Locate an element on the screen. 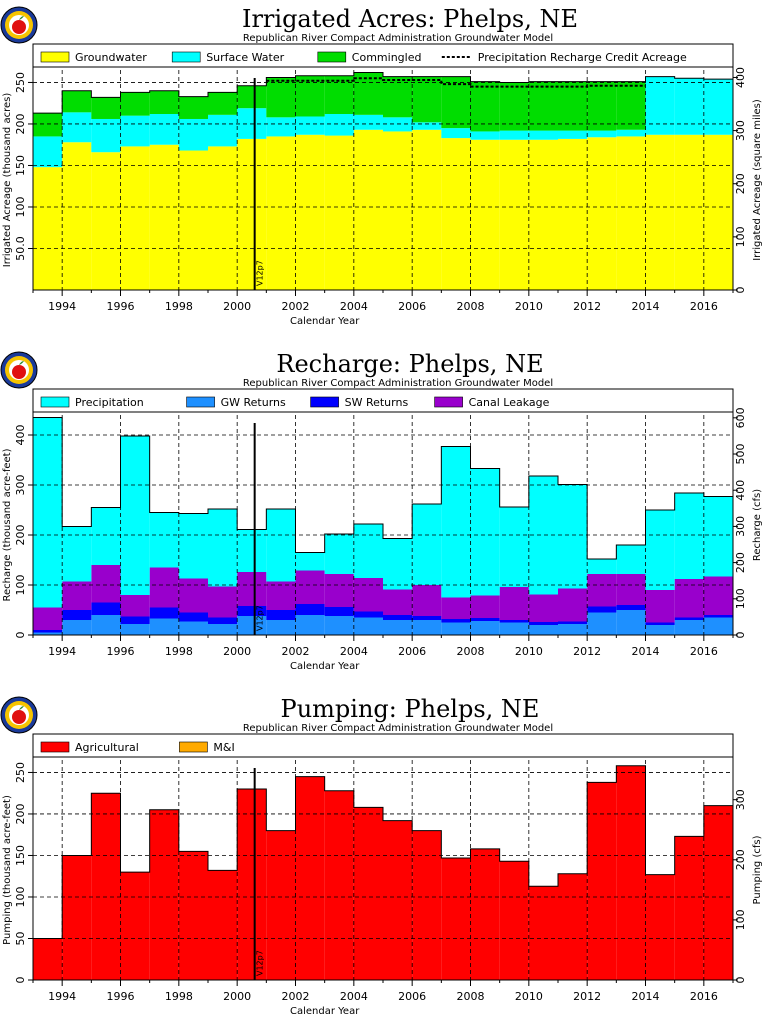 Image resolution: width=768 pixels, height=1030 pixels. x-tick-label: 1996 is located at coordinates (121, 651).